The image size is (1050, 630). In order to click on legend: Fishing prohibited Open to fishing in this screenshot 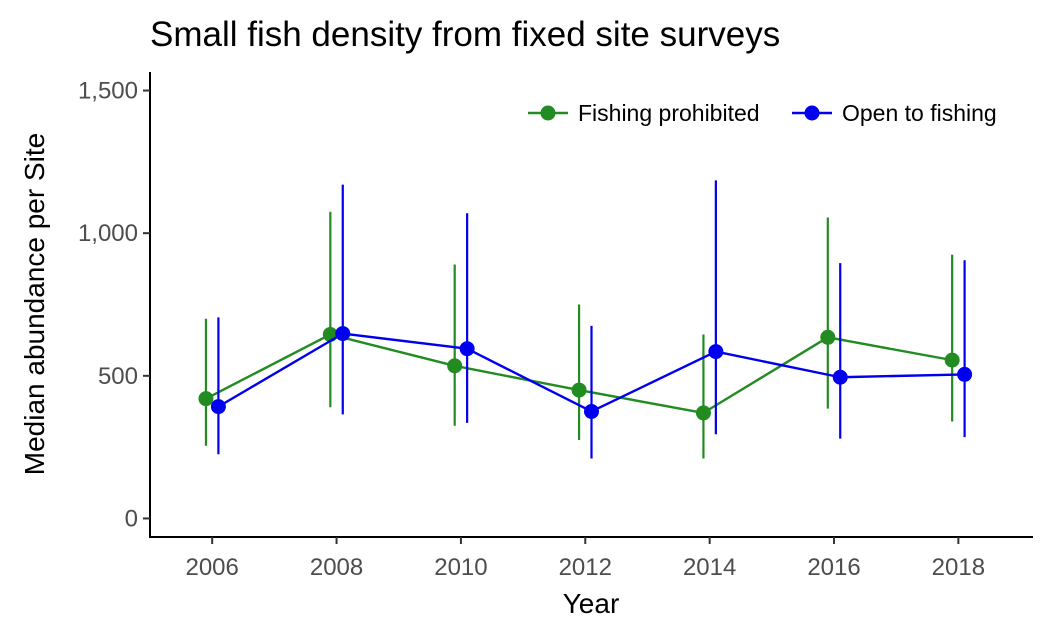, I will do `click(762, 113)`.